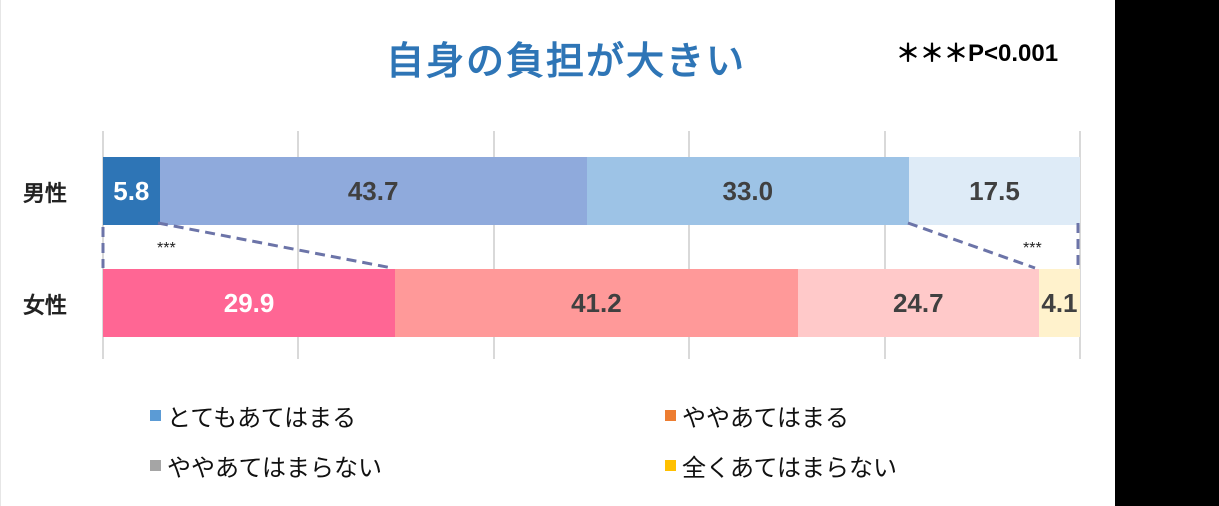 This screenshot has width=1219, height=506. Describe the element at coordinates (155, 415) in the screenshot. I see `legend-swatch-blue` at that location.